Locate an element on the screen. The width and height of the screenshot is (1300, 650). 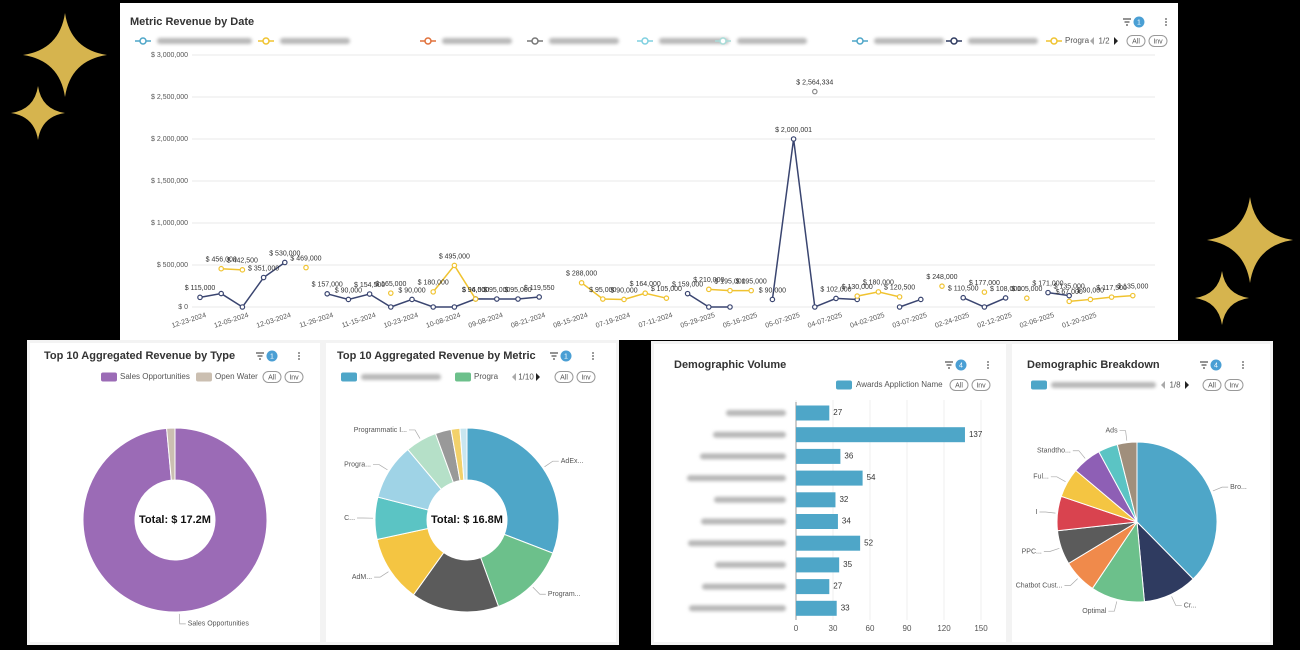
button-label: All is located at coordinates (1212, 385).